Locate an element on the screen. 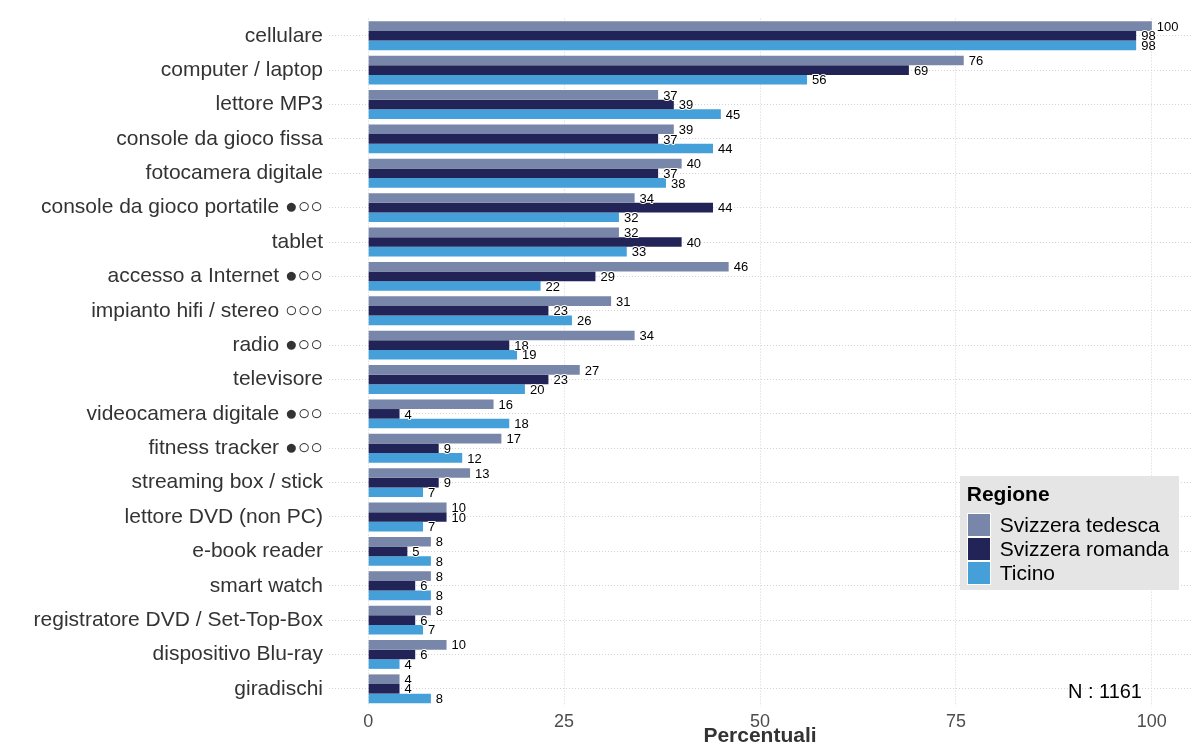 The image size is (1192, 749). data-label: 20 is located at coordinates (537, 389).